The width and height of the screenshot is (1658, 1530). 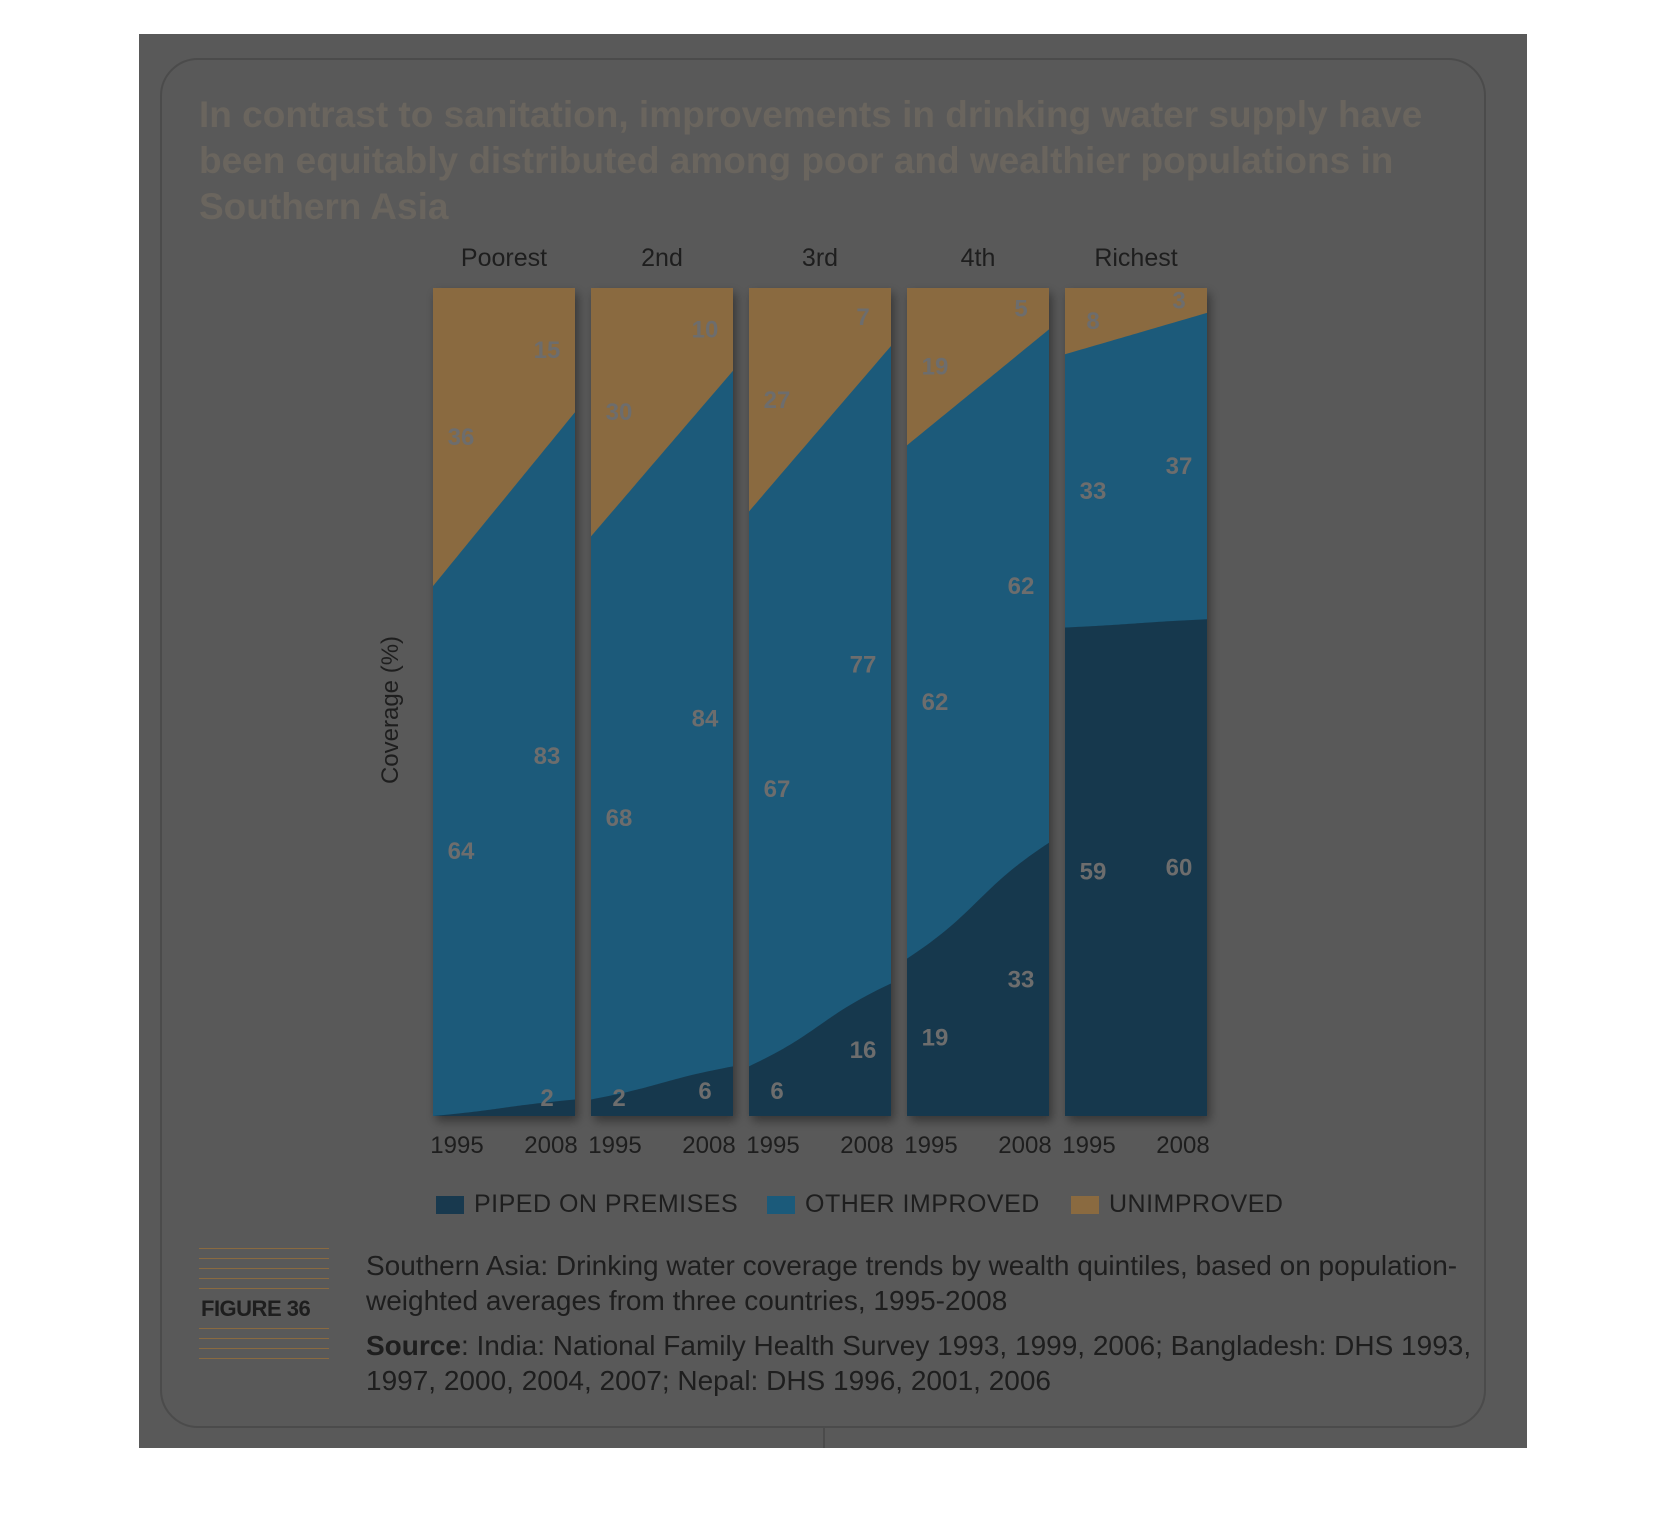 I want to click on legend-label-other-improved: OTHER IMPROVED, so click(x=922, y=1204).